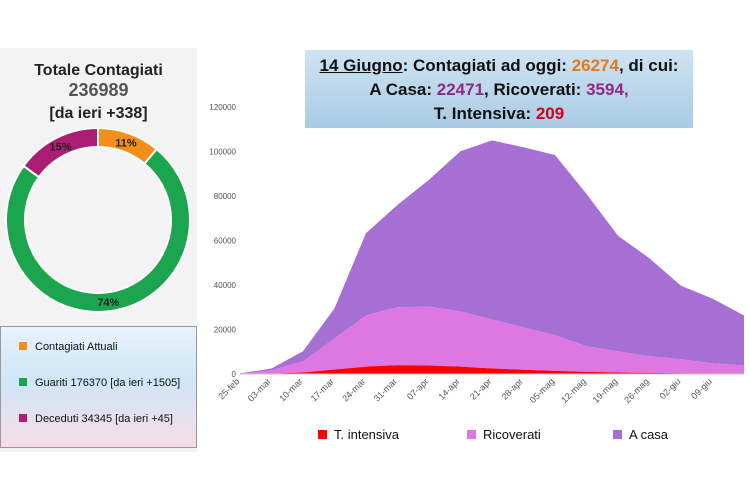 This screenshot has width=750, height=500. What do you see at coordinates (225, 285) in the screenshot?
I see `y-tick-label: 40000` at bounding box center [225, 285].